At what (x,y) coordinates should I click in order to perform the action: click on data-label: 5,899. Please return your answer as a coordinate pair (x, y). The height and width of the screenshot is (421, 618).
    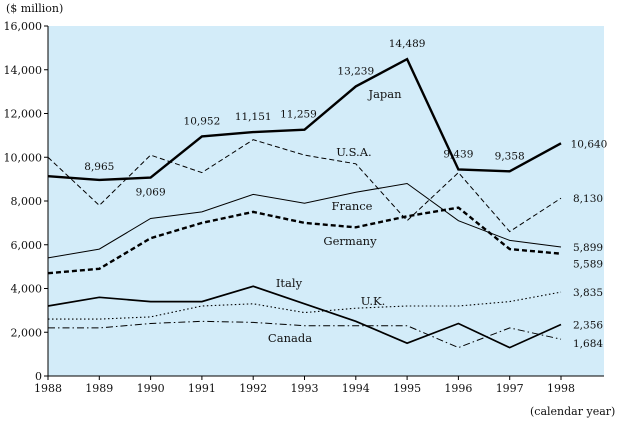
    Looking at the image, I should click on (588, 248).